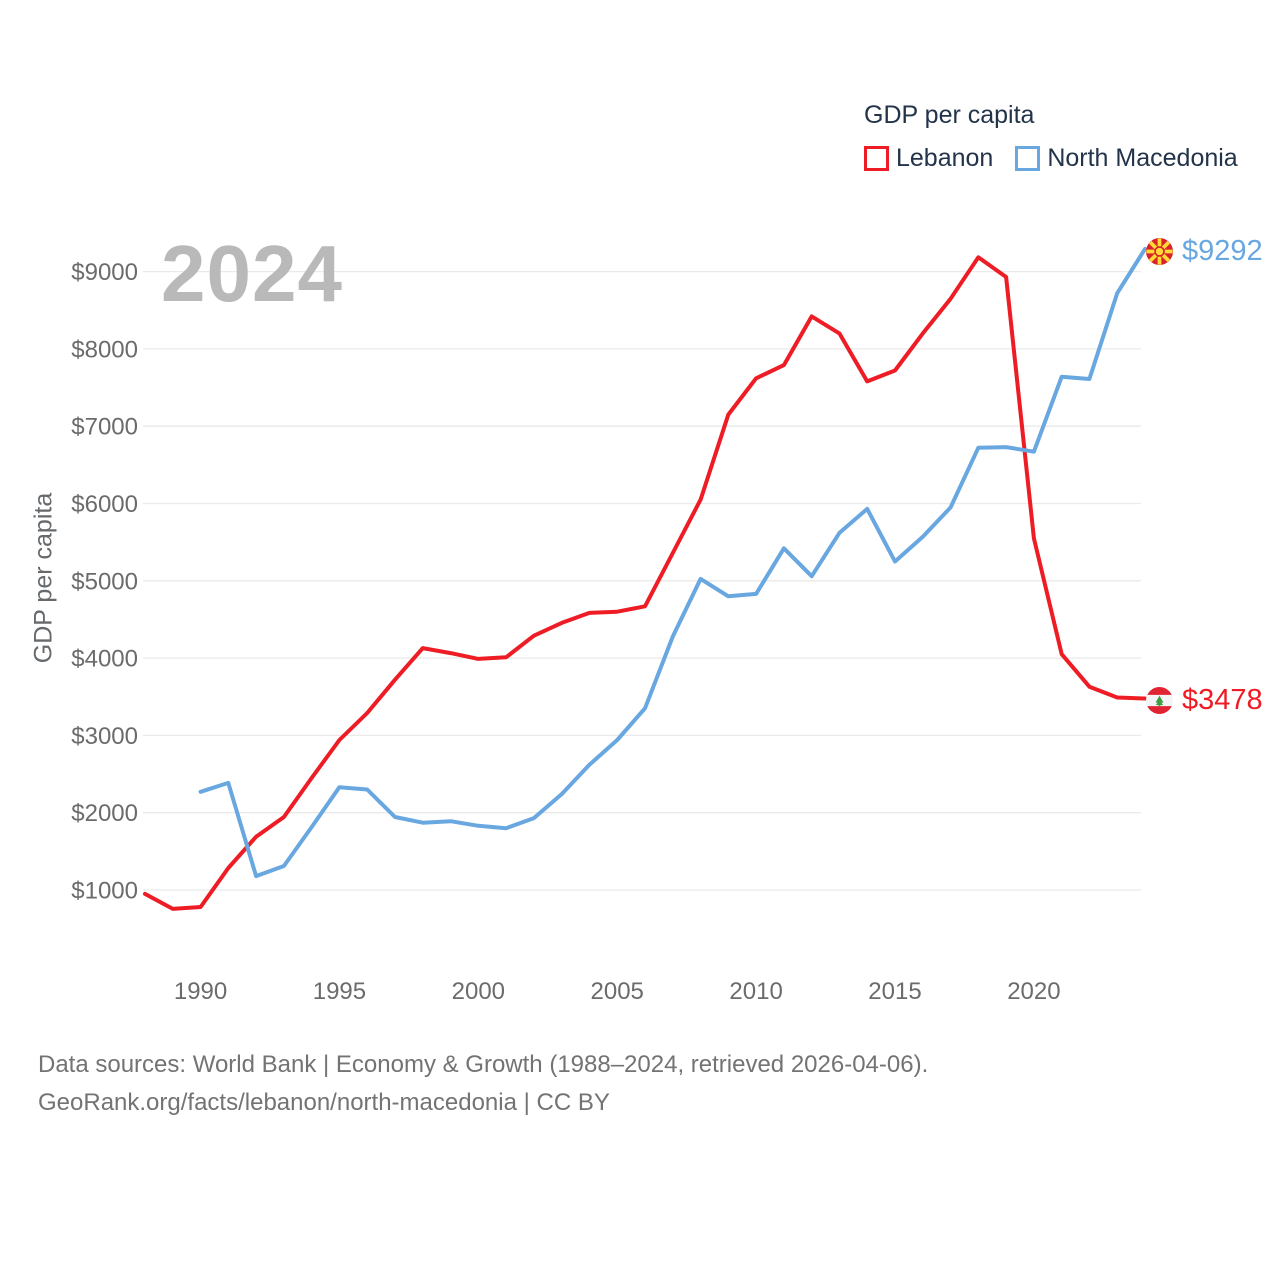 This screenshot has height=1280, width=1280. I want to click on y-axis-tick-label: $9000, so click(104, 272).